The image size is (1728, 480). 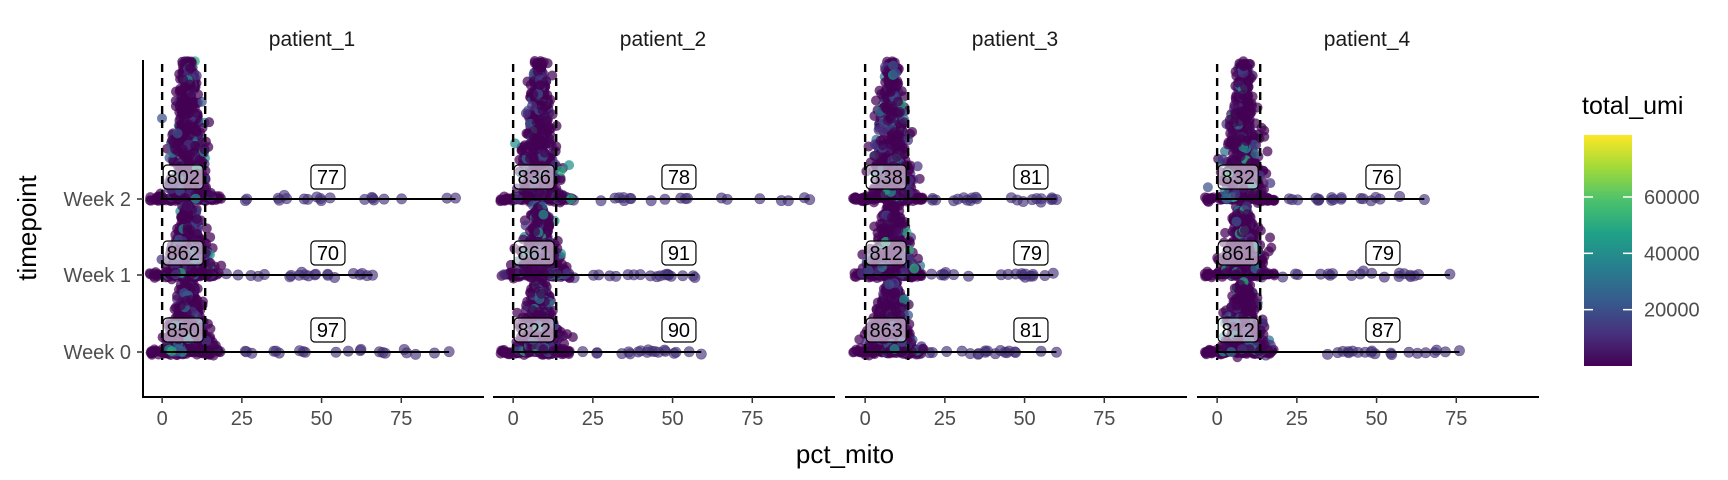 I want to click on in-range-count-label: 822, so click(x=533, y=331).